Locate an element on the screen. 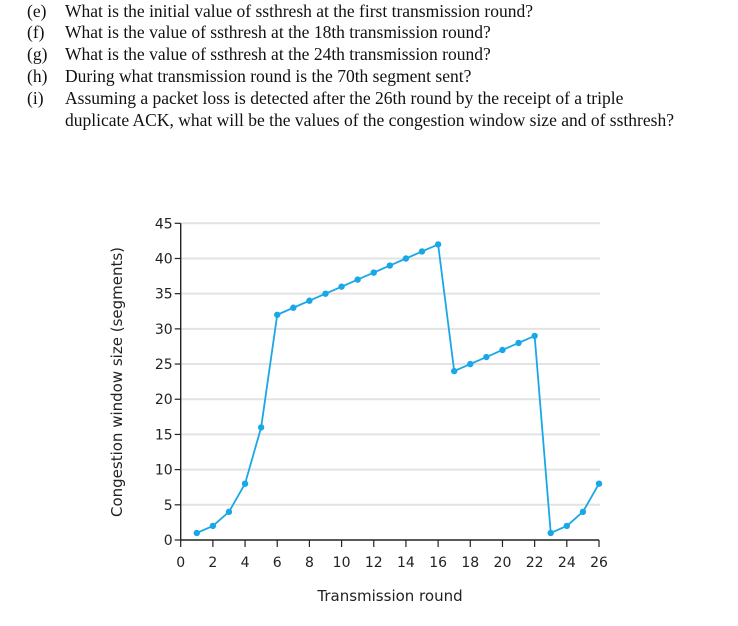 The image size is (738, 626). y-tick-label: 5 is located at coordinates (168, 506).